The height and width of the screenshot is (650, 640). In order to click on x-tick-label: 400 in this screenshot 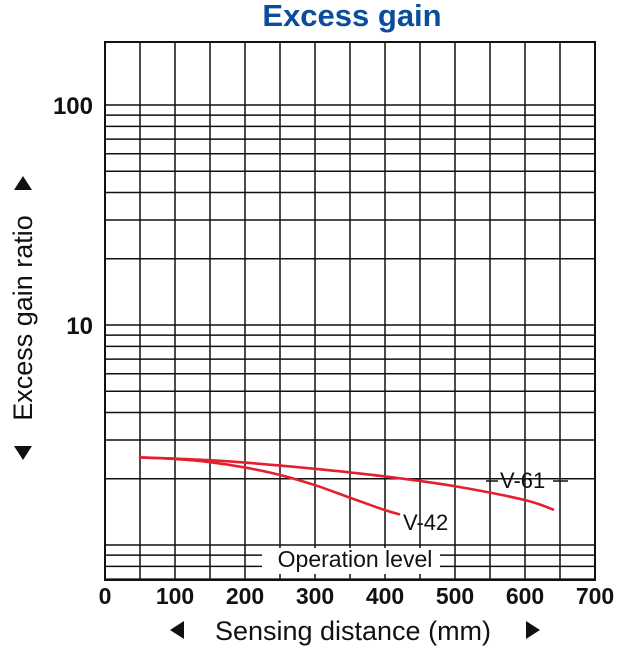, I will do `click(385, 596)`.